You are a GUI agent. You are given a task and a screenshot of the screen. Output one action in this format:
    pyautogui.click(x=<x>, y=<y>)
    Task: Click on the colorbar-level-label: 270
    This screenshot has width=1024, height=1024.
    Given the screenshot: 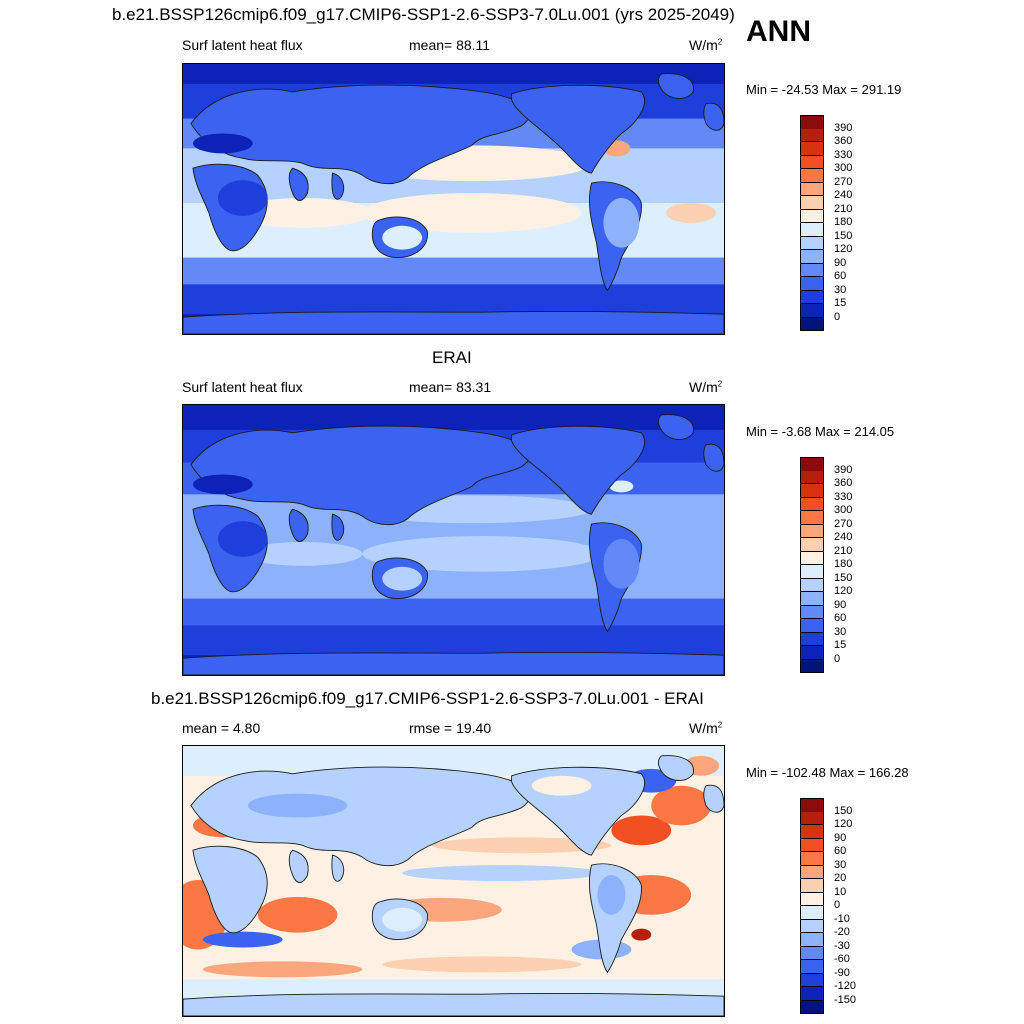 What is the action you would take?
    pyautogui.click(x=843, y=181)
    